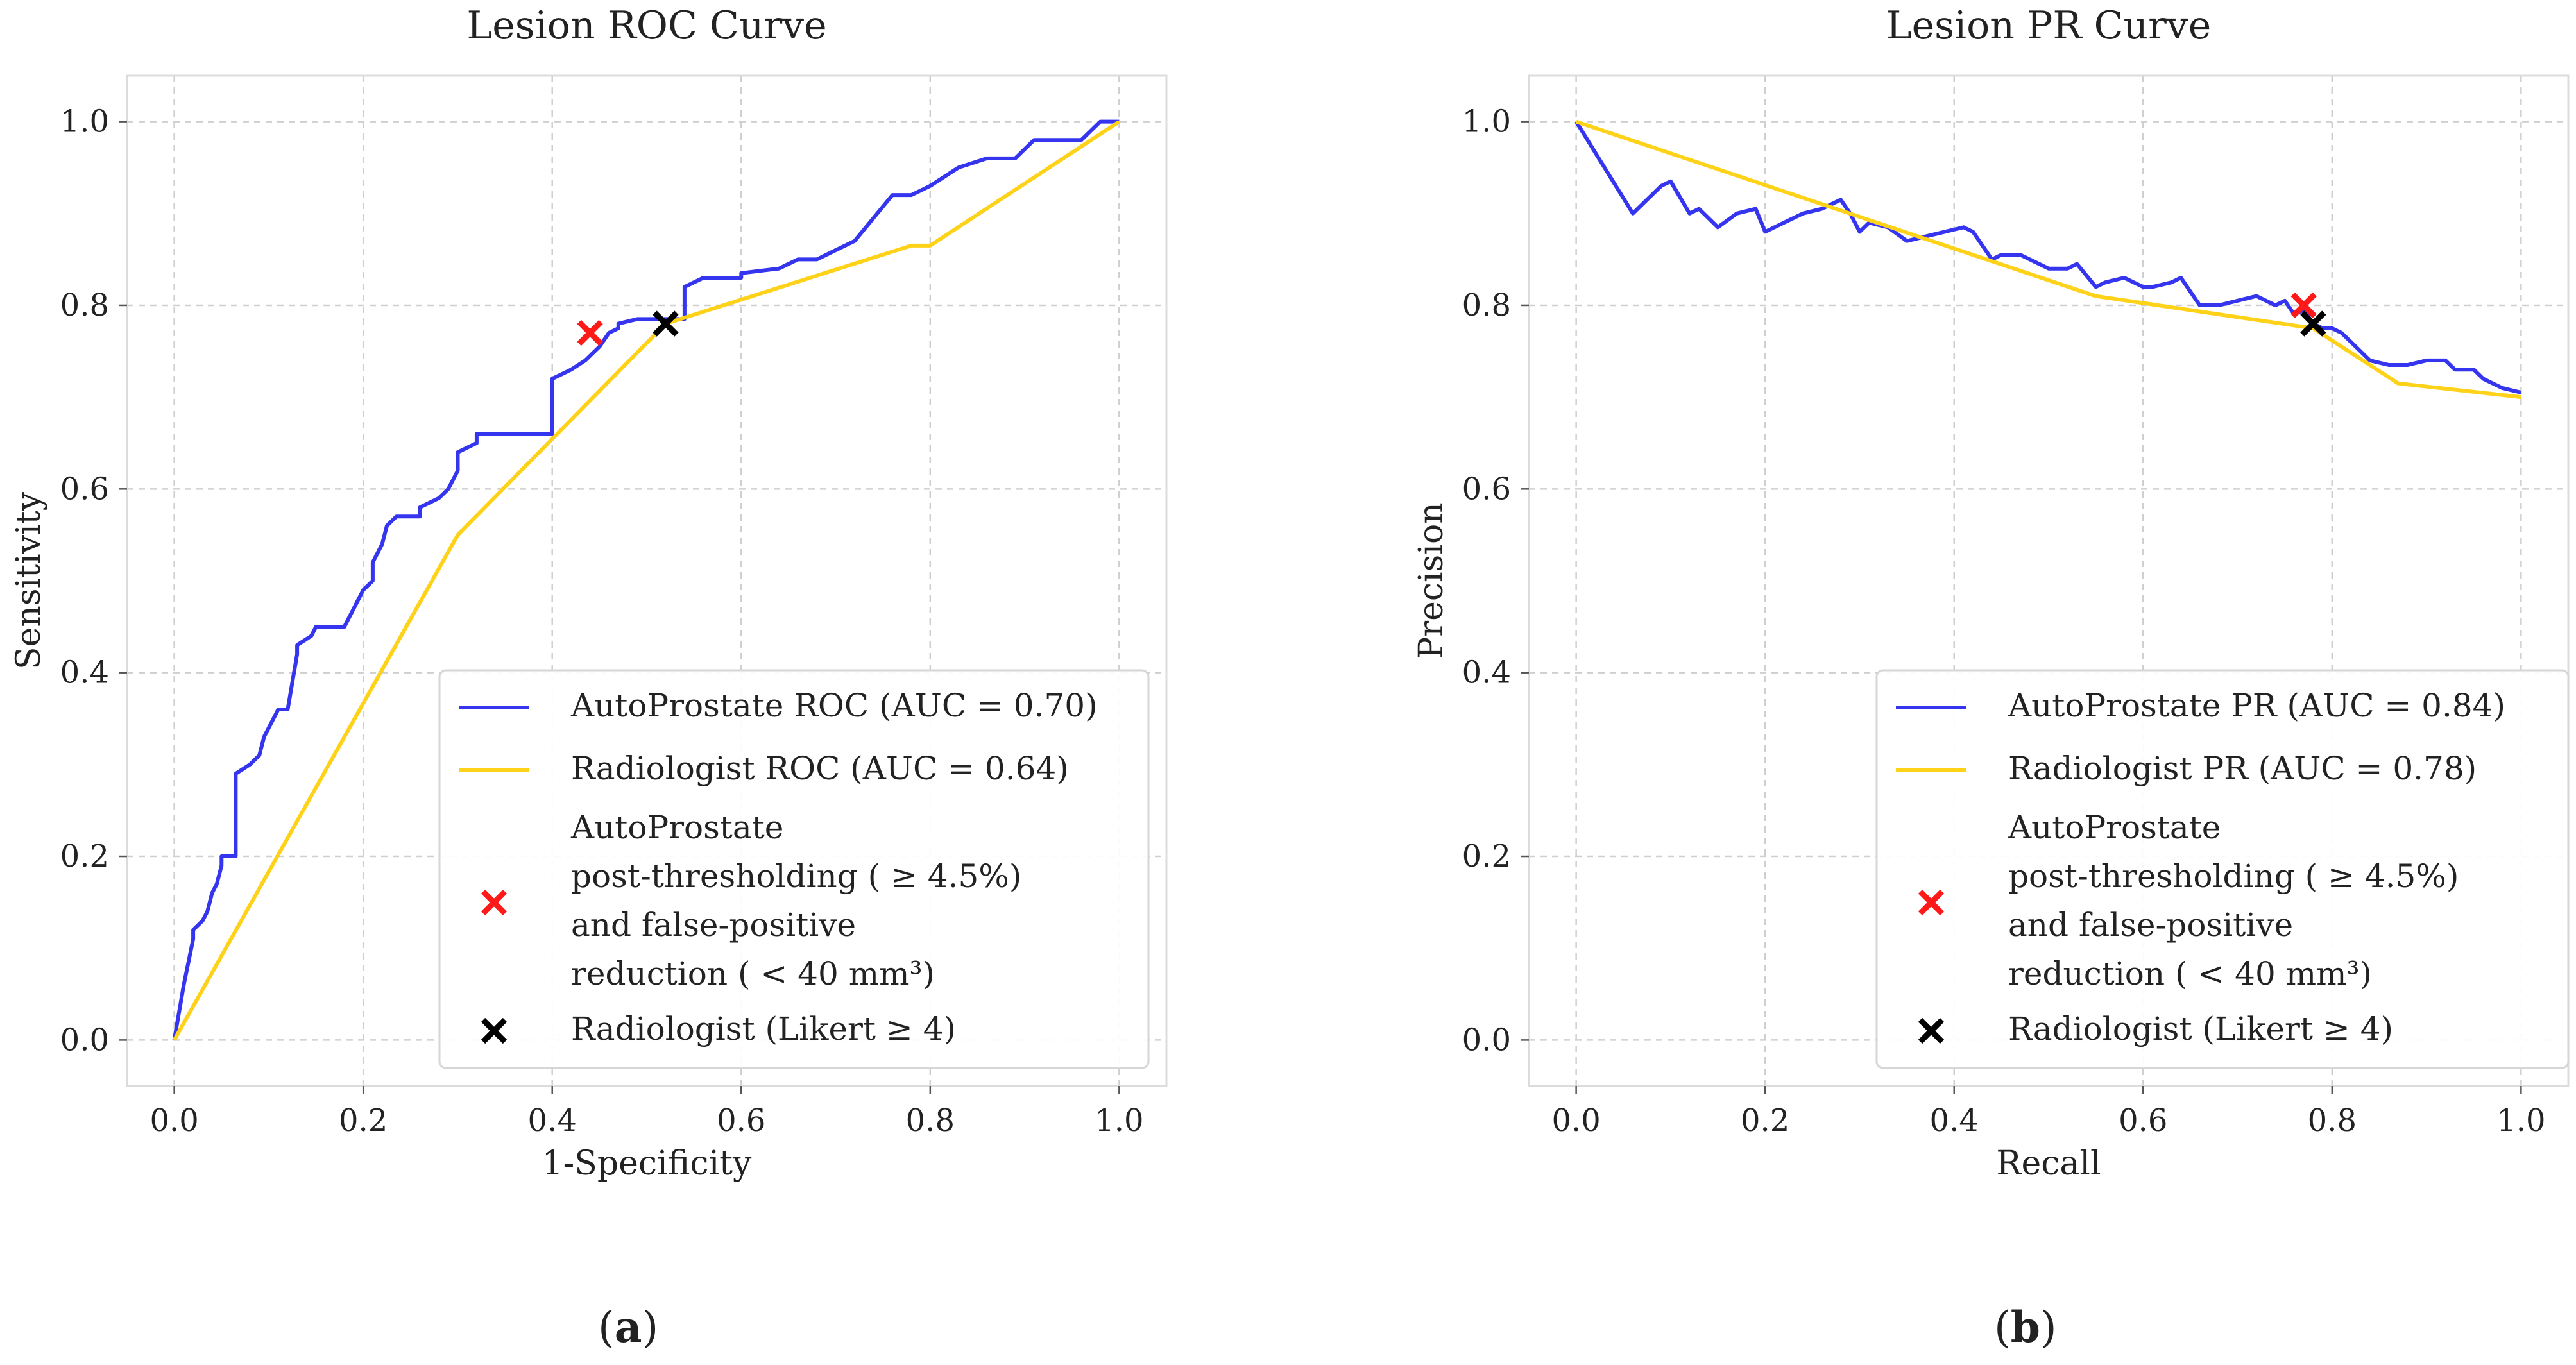  Describe the element at coordinates (173, 1121) in the screenshot. I see `roc-xtick-label-0: 0.0` at that location.